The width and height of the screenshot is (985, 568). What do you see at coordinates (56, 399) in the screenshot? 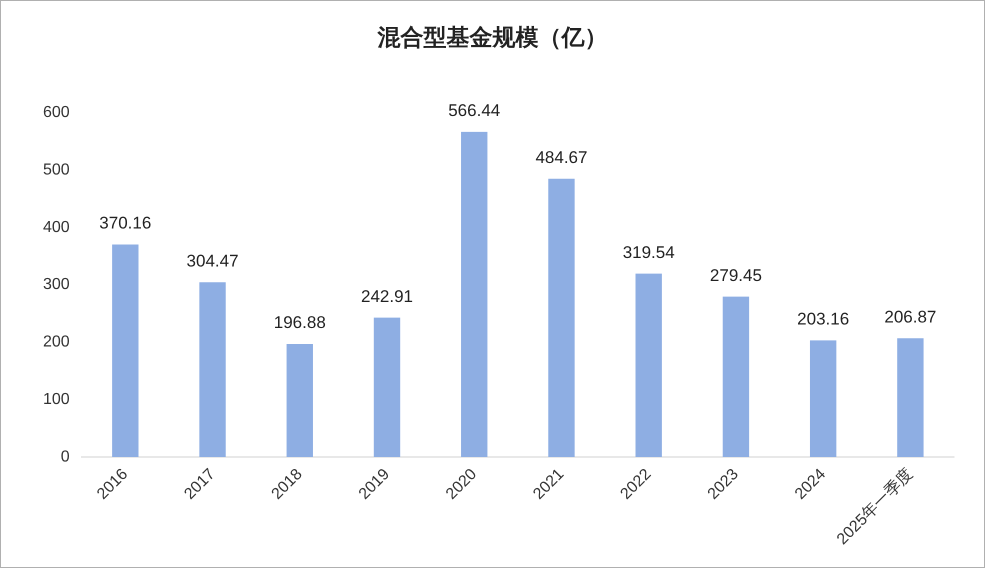
I see `y-tick-label: 100` at bounding box center [56, 399].